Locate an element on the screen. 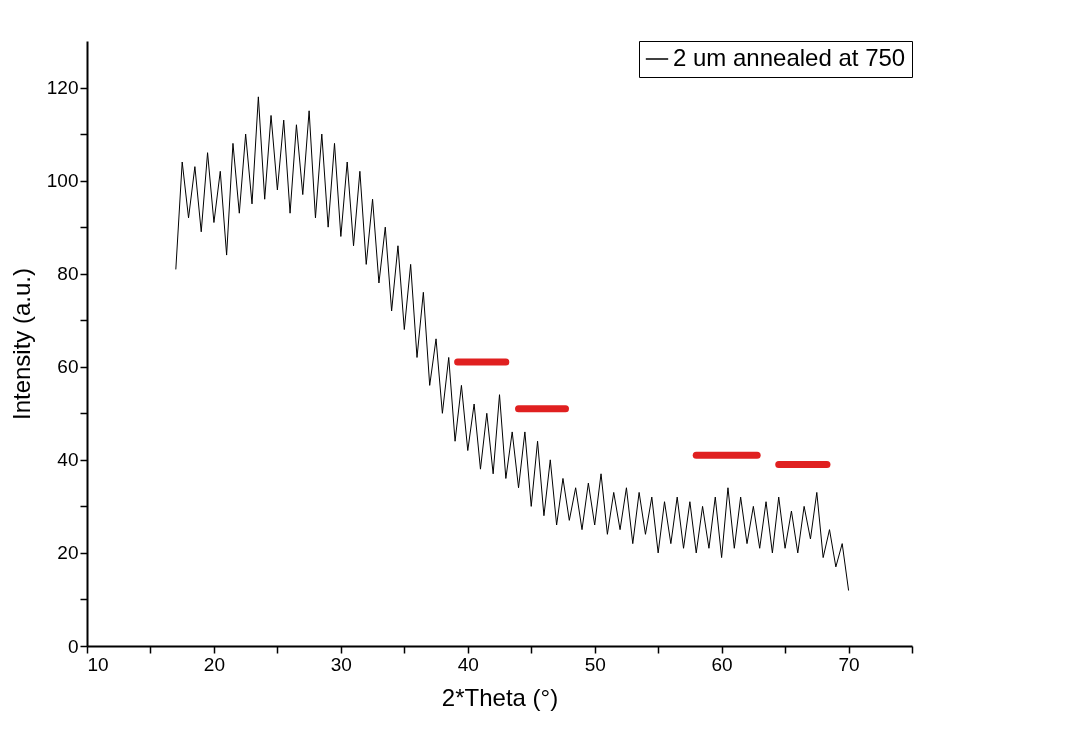  y-tick-label: 60 is located at coordinates (68, 367).